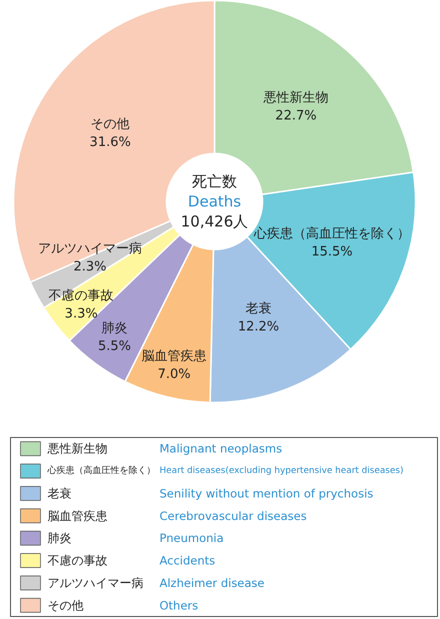  I want to click on data-label: 7.0%, so click(174, 374).